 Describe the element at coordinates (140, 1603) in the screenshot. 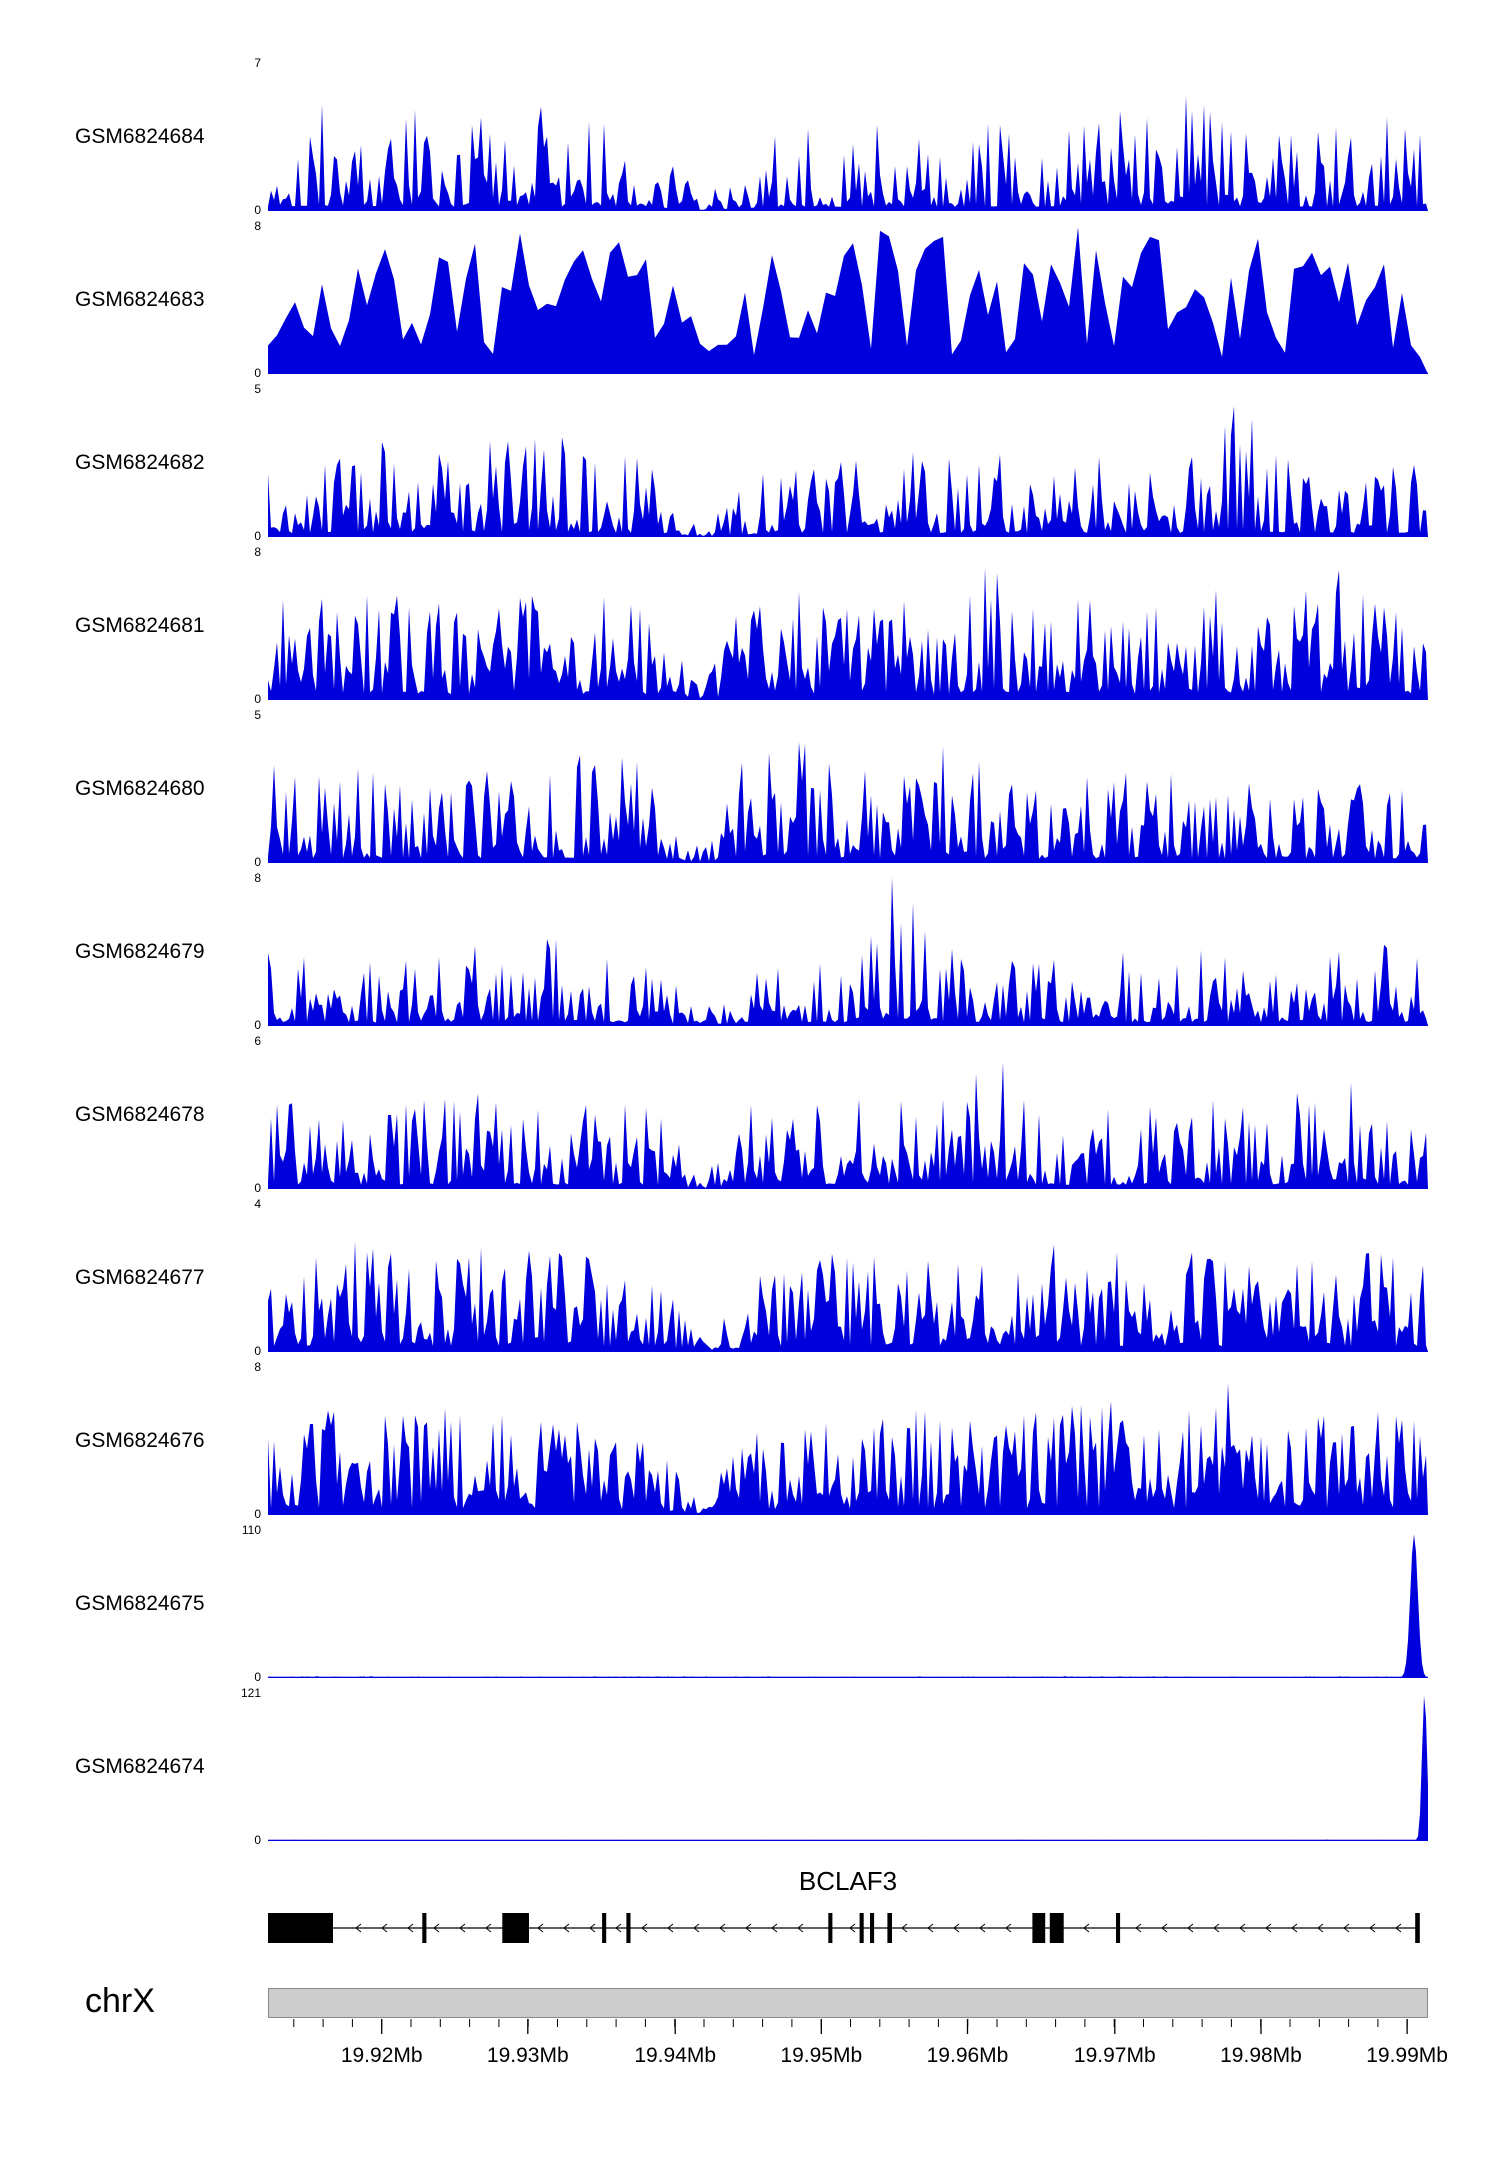

I see `track-sample-label: GSM6824675` at that location.